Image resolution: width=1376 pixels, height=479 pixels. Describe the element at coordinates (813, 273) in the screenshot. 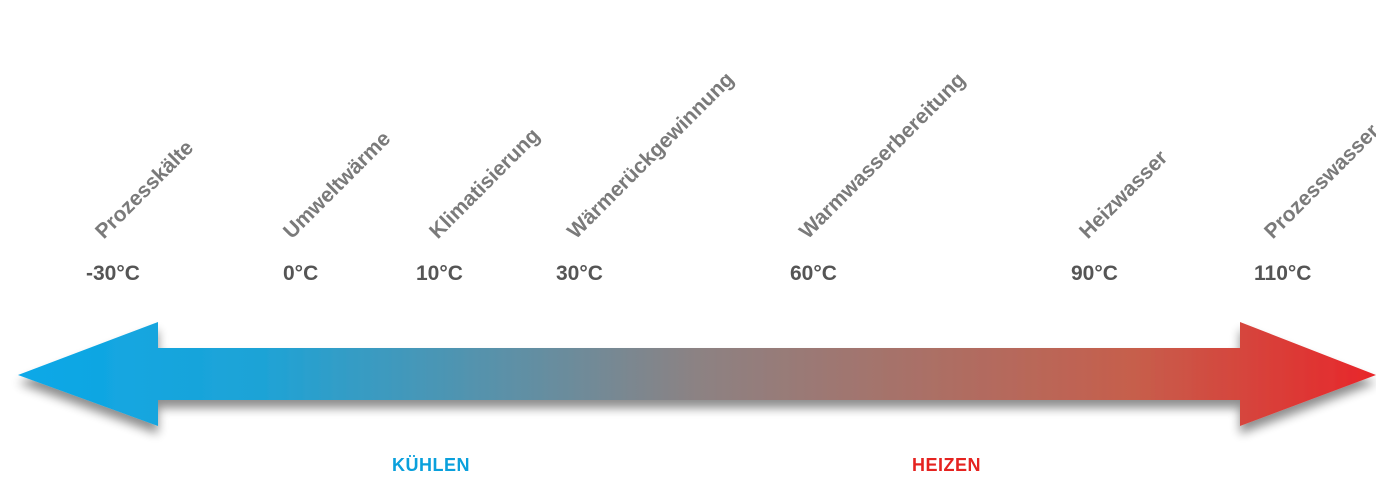

I see `temperature-value-60: 60°C` at that location.